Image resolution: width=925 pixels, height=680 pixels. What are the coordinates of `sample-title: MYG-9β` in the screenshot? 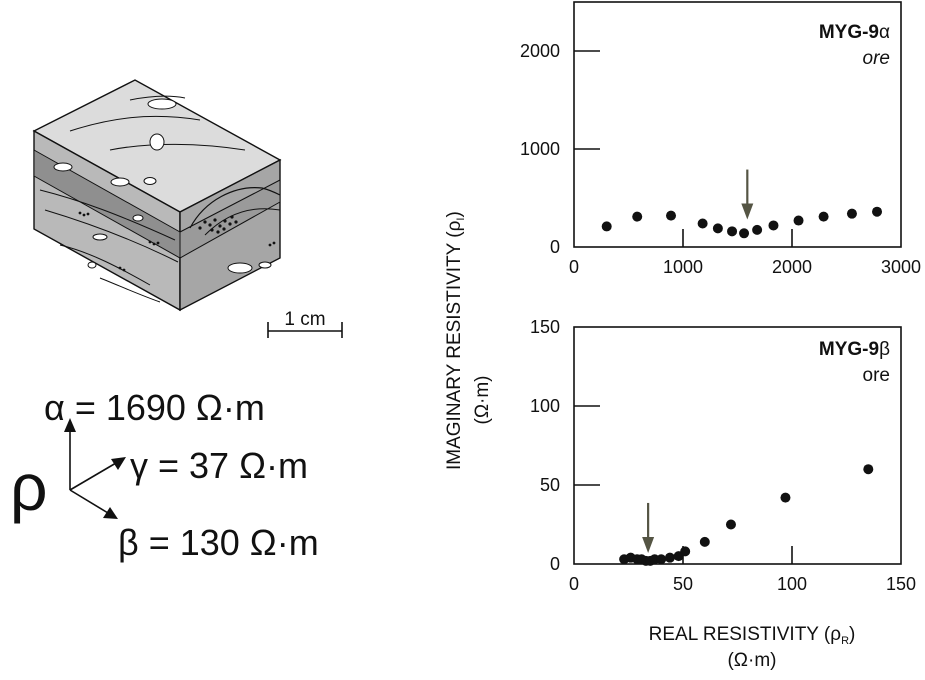 It's located at (854, 349).